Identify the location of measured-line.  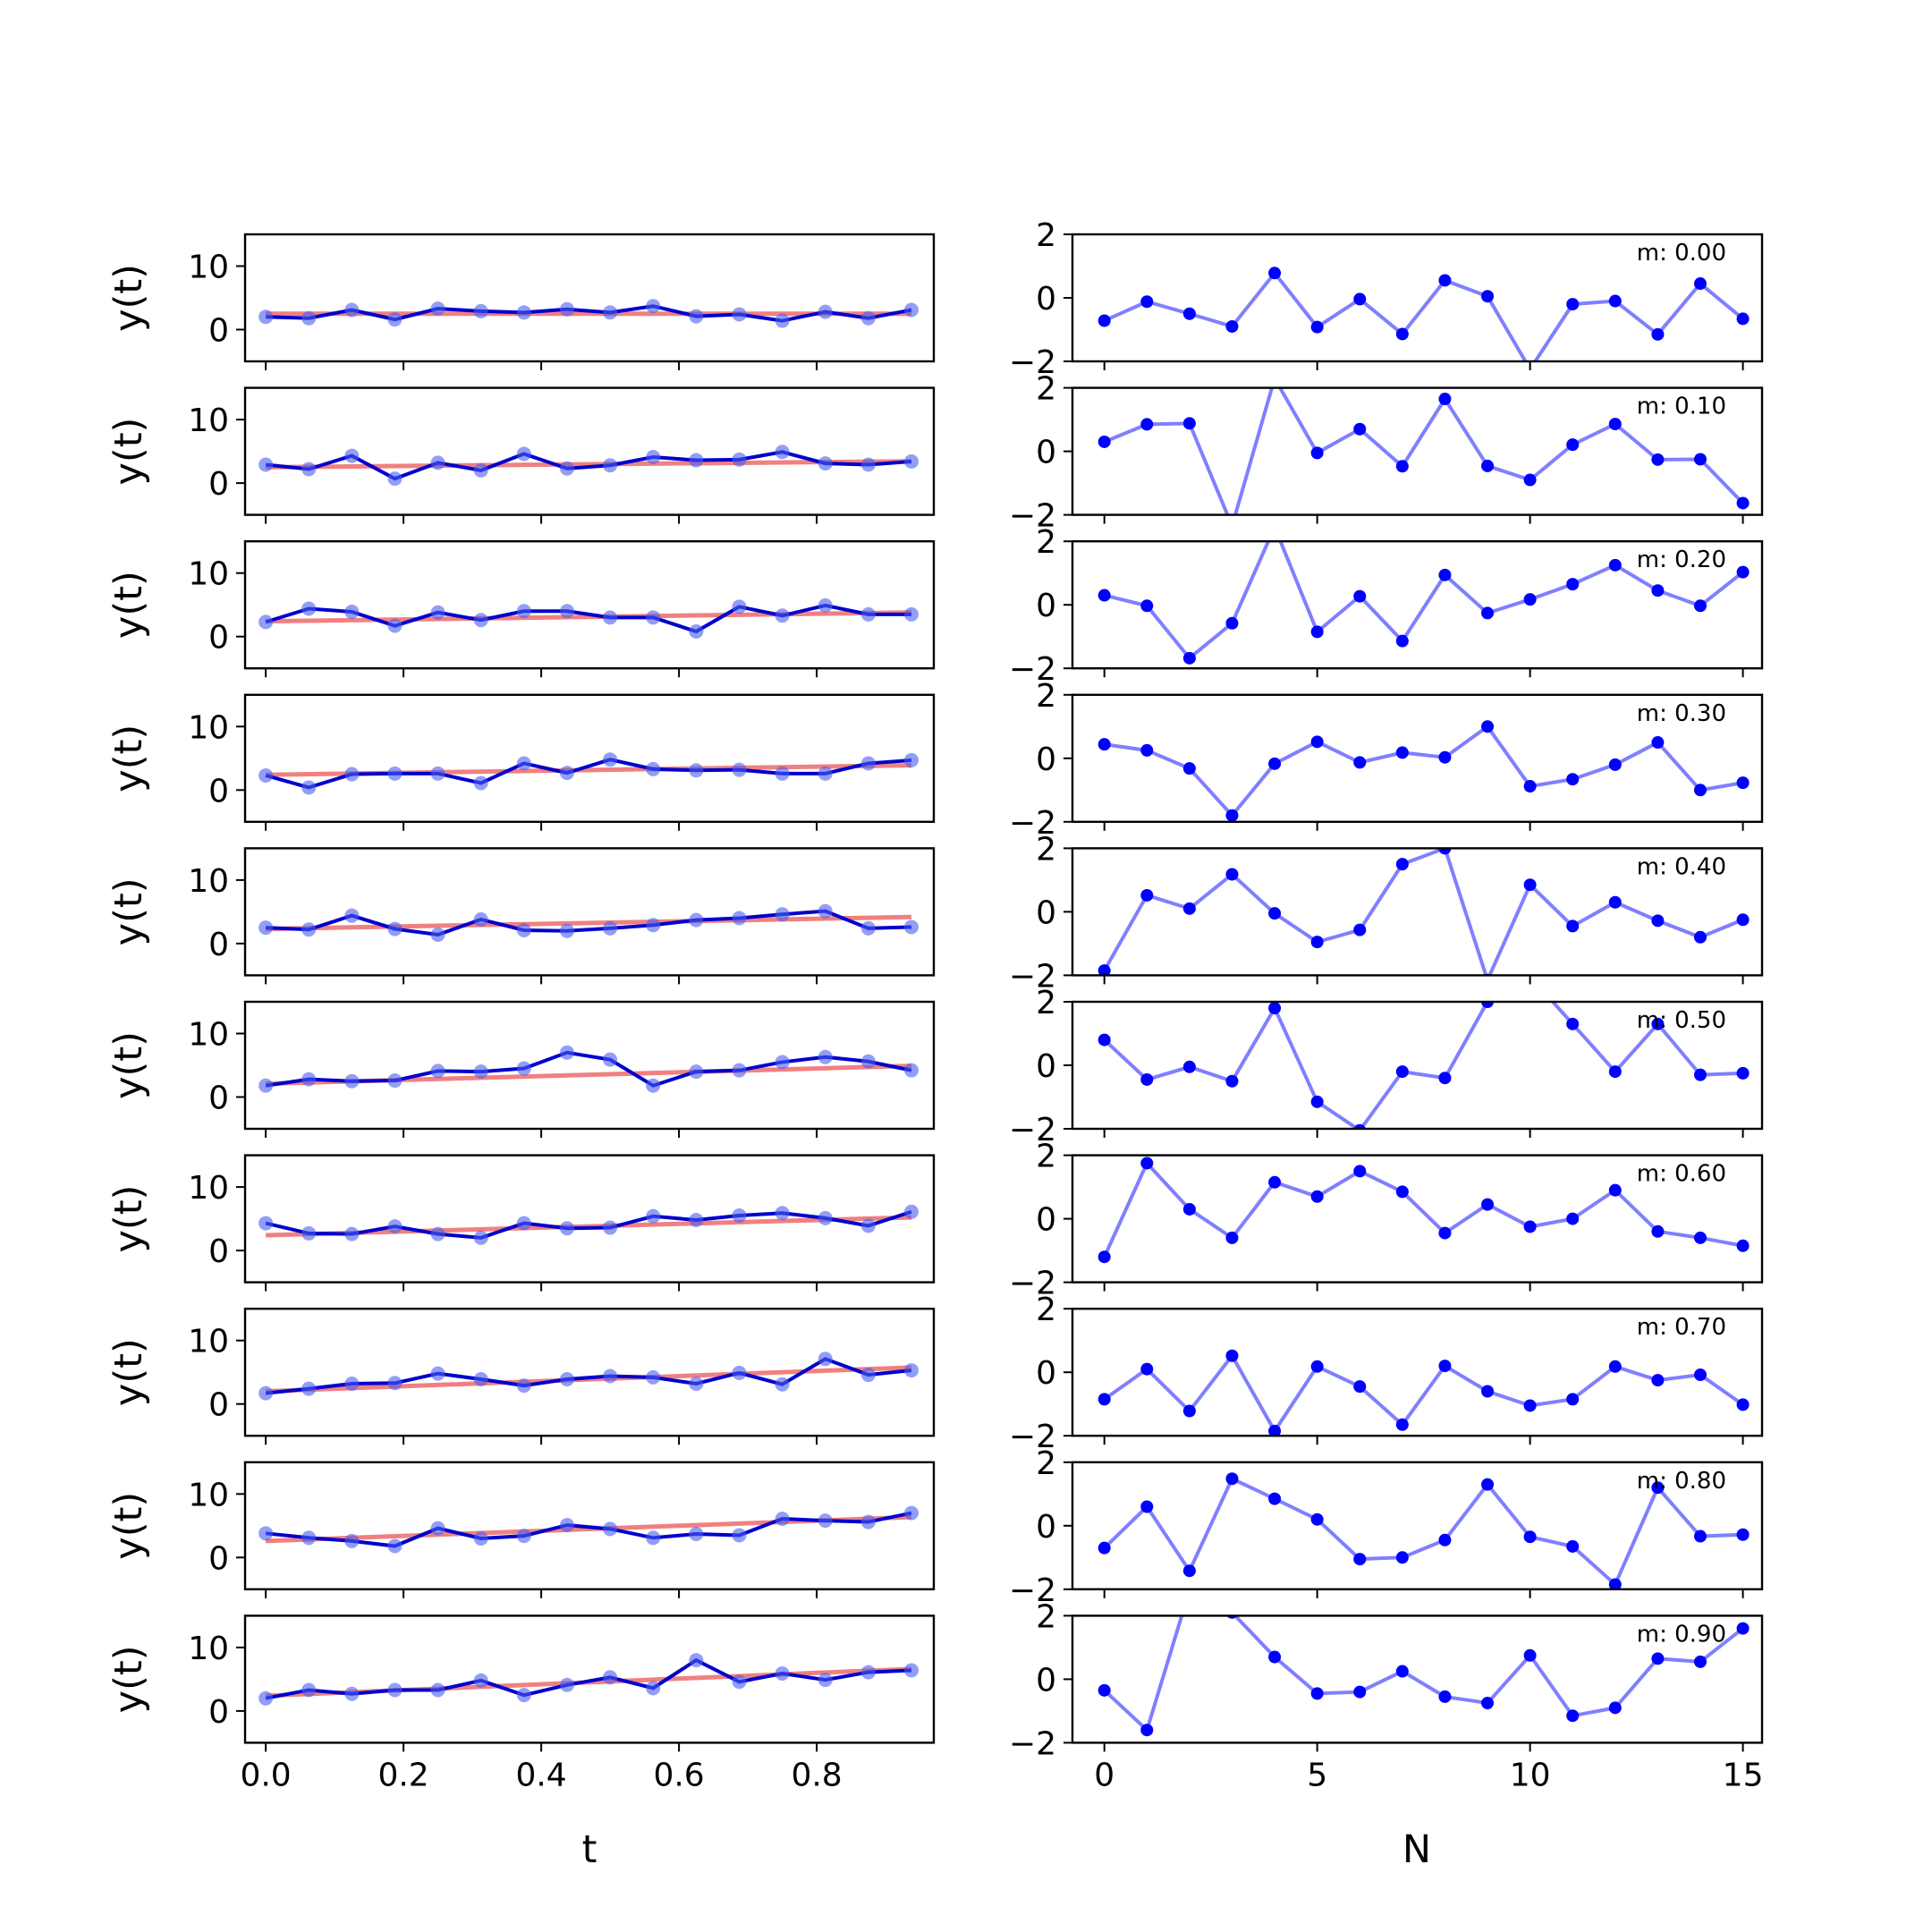
(588, 1678).